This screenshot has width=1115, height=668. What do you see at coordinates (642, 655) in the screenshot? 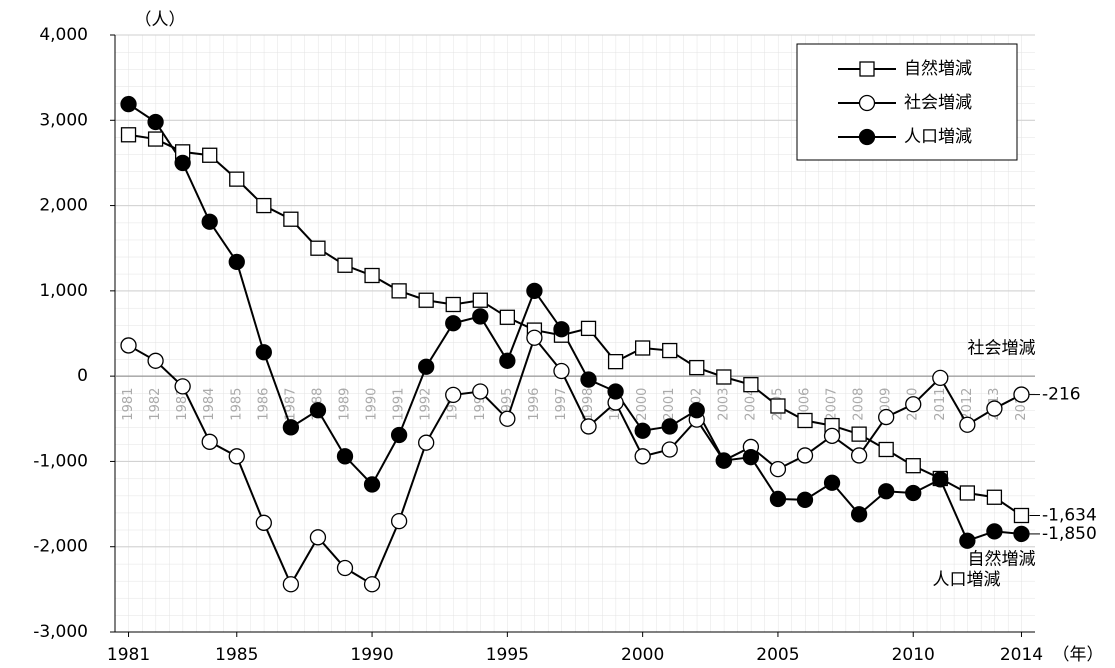
I see `x-tick-label: 2000` at bounding box center [642, 655].